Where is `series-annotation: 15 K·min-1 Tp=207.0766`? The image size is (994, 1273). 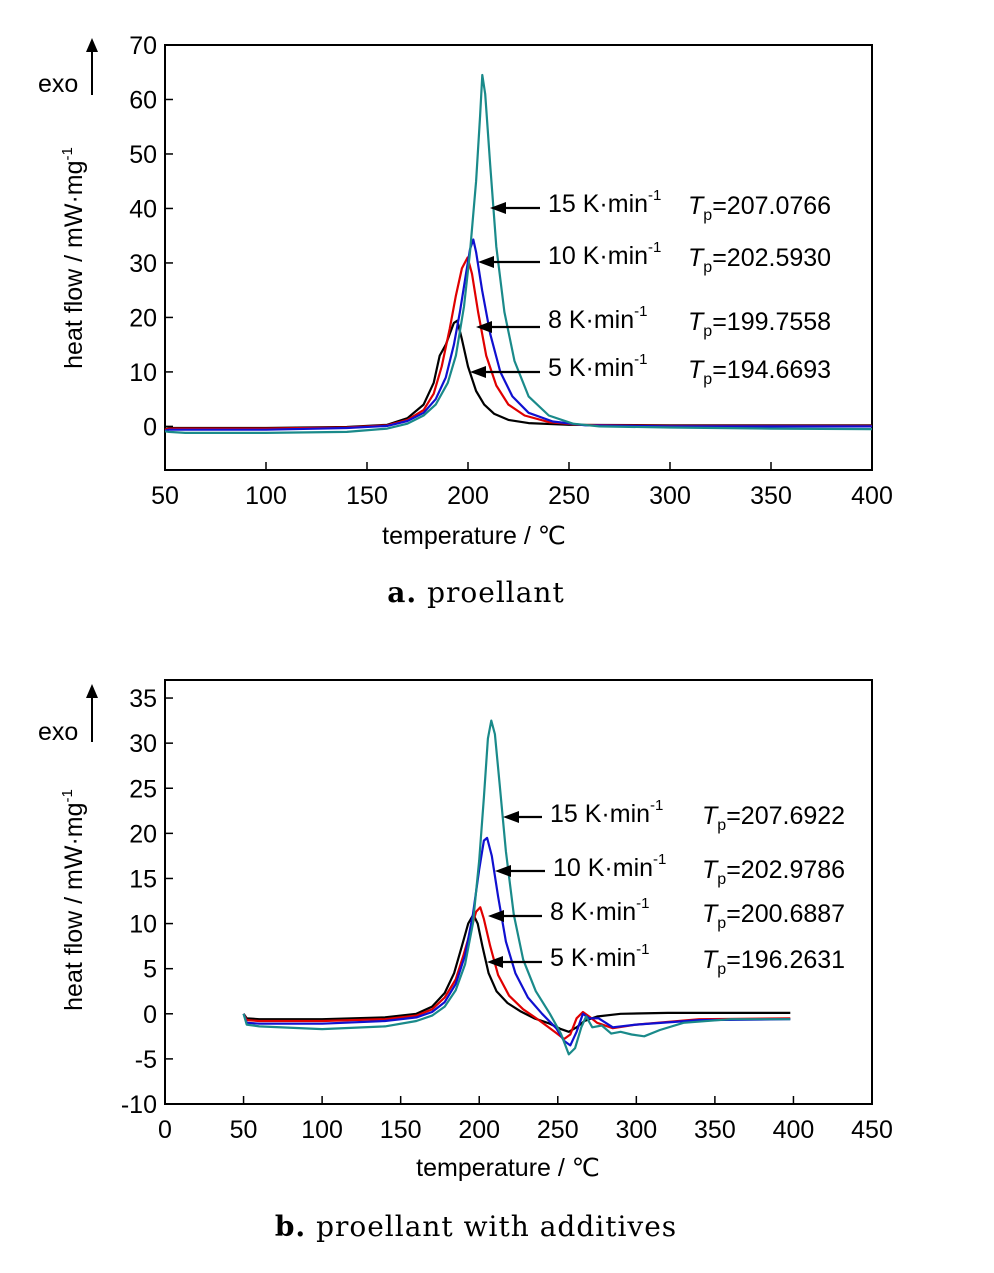
series-annotation: 15 K·min-1 Tp=207.0766 is located at coordinates (660, 205).